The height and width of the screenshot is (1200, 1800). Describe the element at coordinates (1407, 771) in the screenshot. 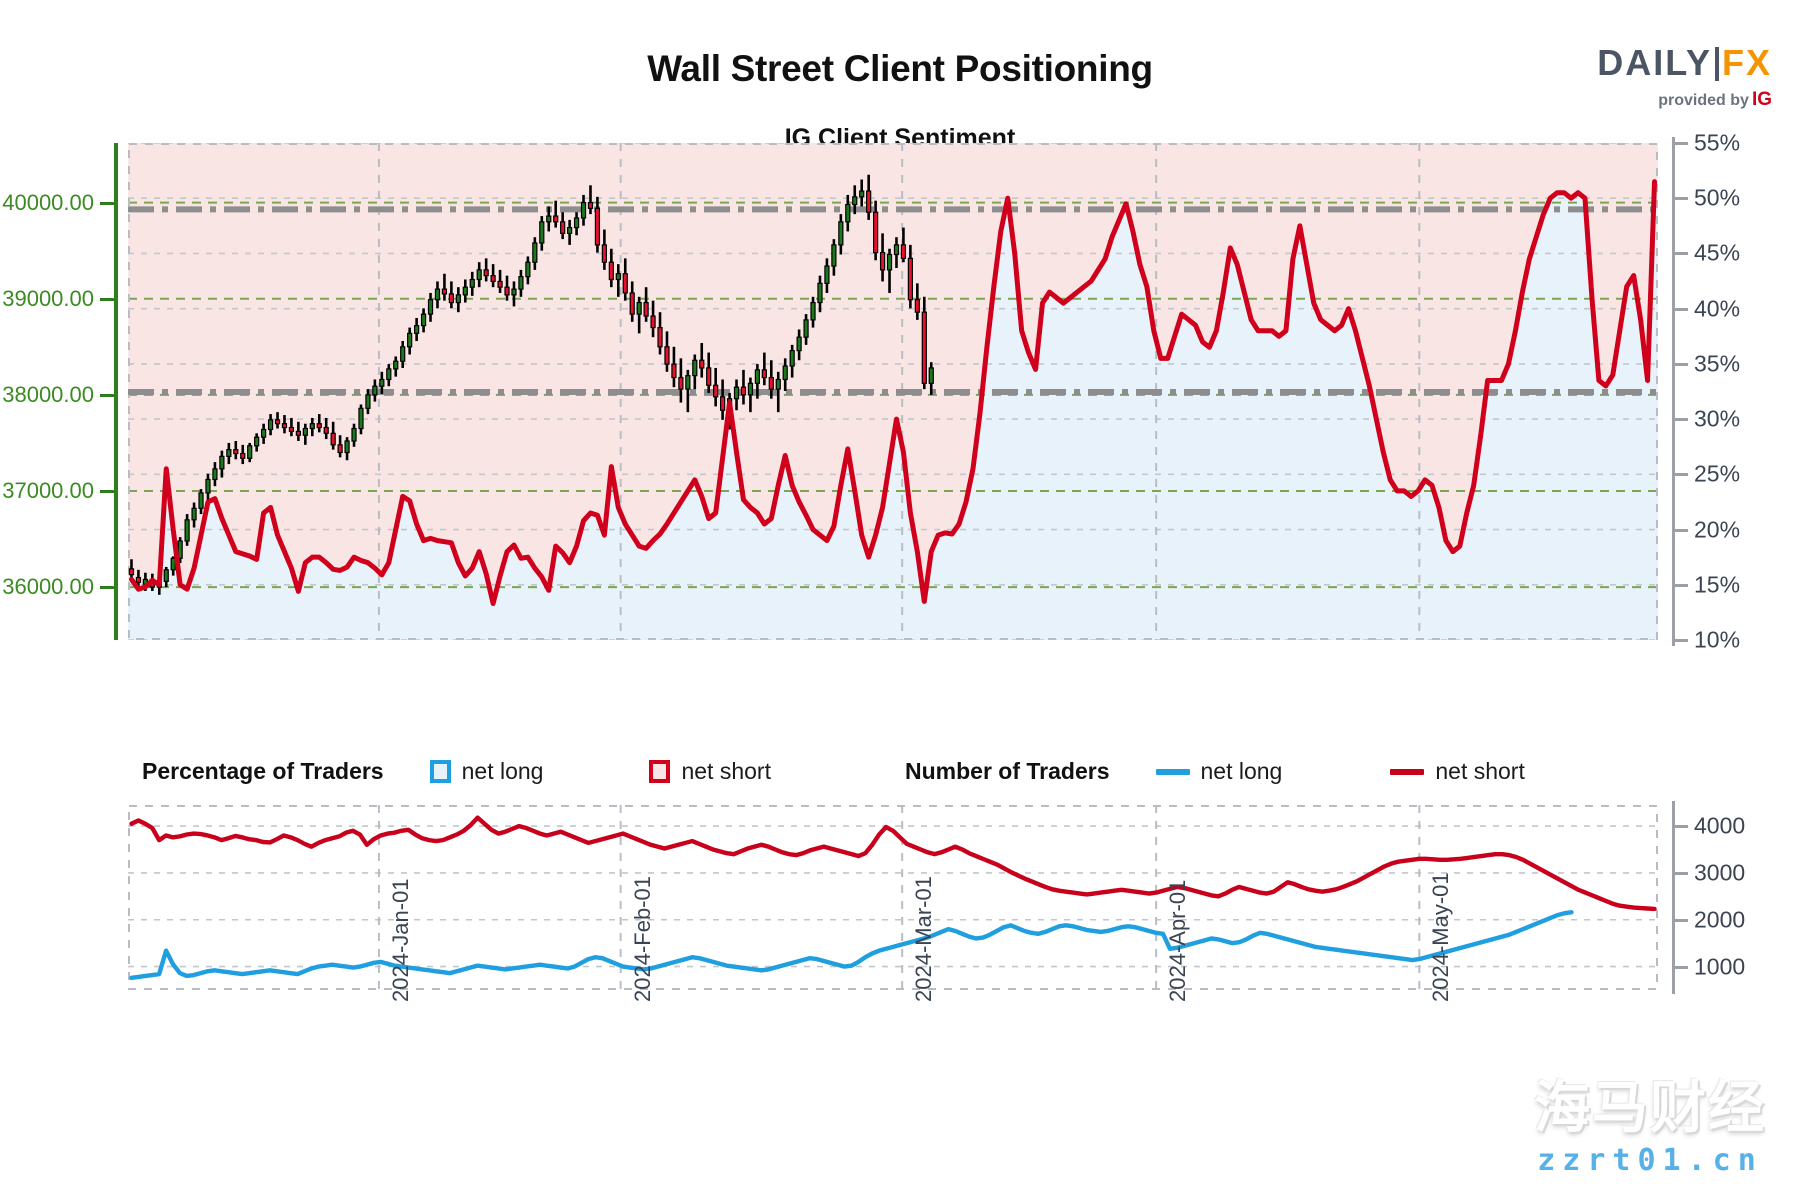

I see `net-short-line-icon` at that location.